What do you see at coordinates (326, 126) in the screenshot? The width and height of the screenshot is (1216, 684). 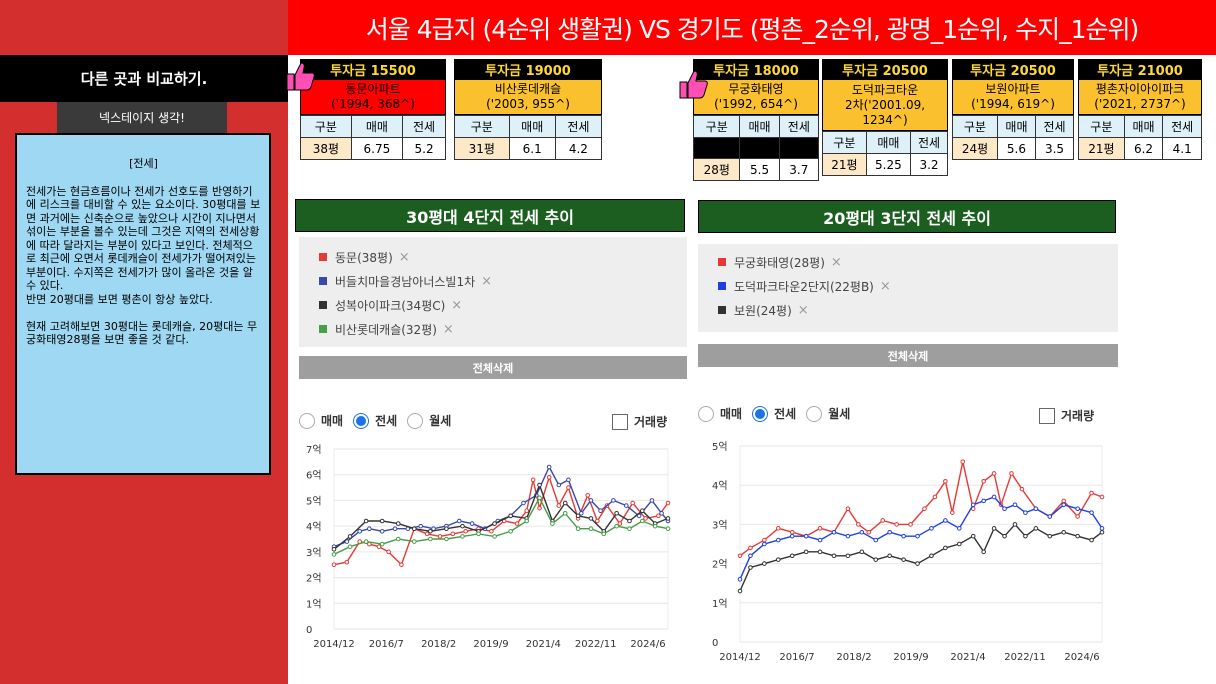 I see `col-header: 구분` at bounding box center [326, 126].